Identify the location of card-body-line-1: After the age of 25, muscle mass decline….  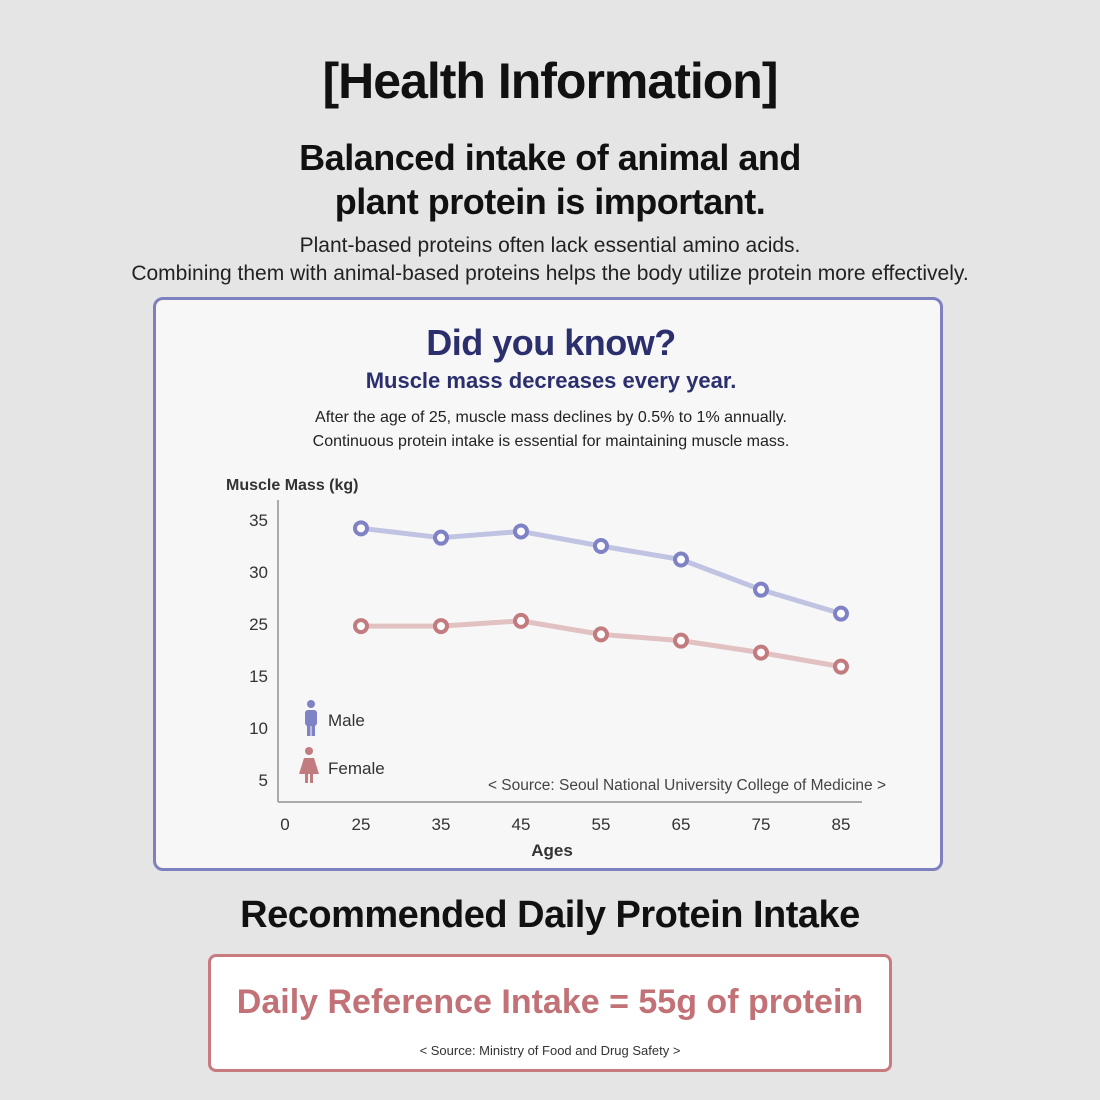
(551, 417).